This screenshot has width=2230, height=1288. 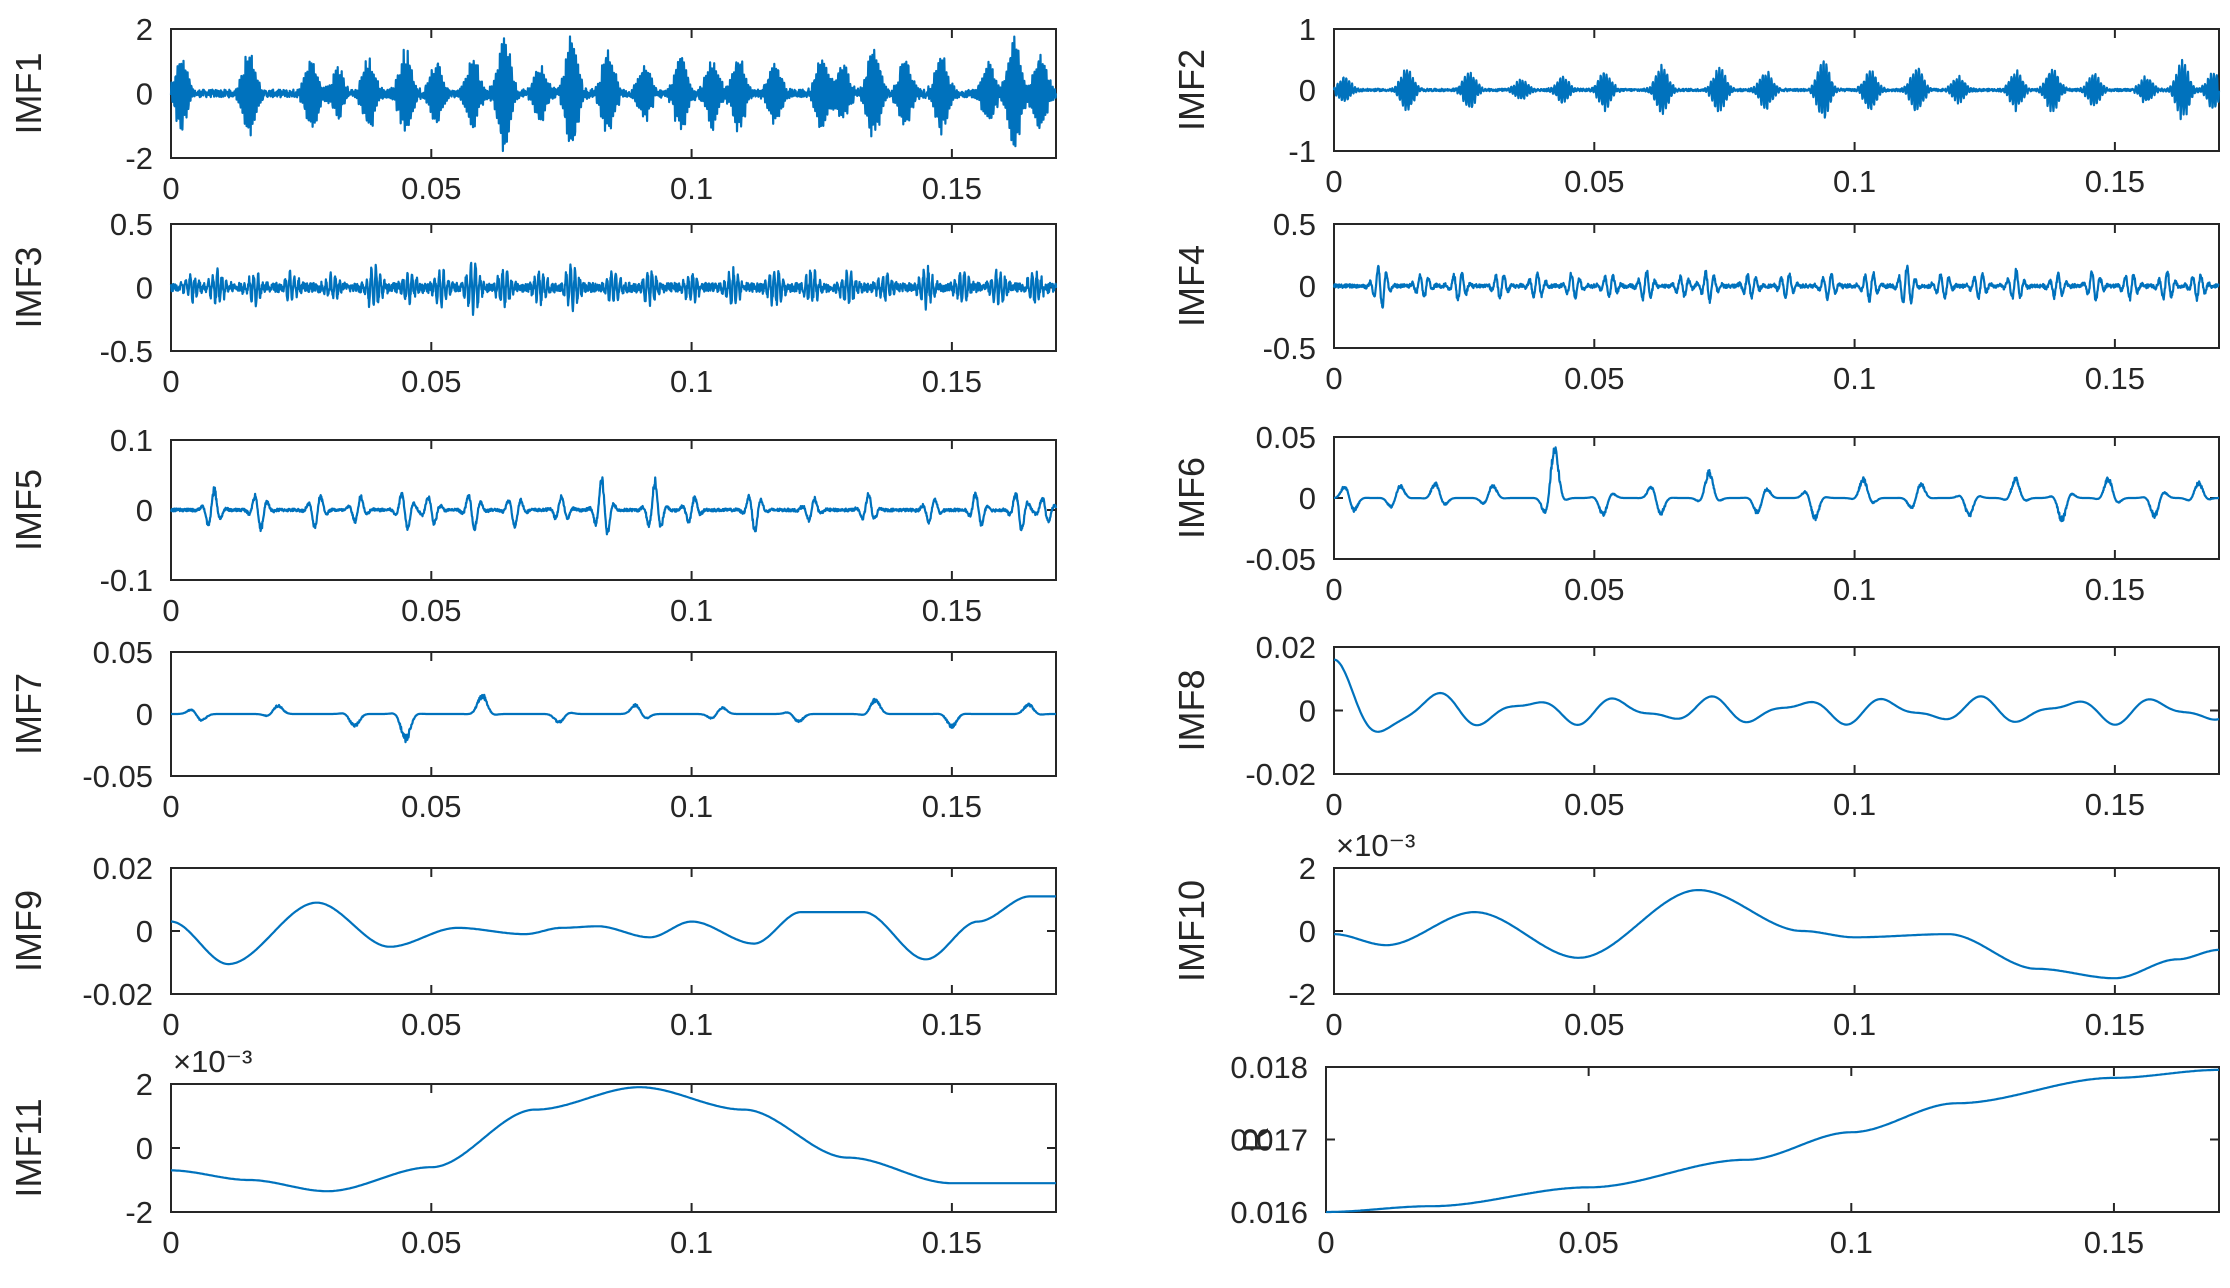 What do you see at coordinates (613, 718) in the screenshot?
I see `signal-line-imf7` at bounding box center [613, 718].